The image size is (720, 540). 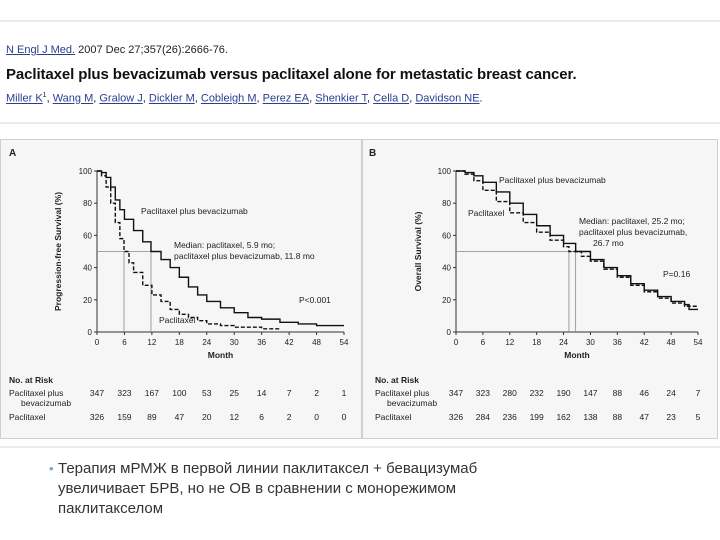 I want to click on bullet-line-3: паклитакселом, so click(x=111, y=508).